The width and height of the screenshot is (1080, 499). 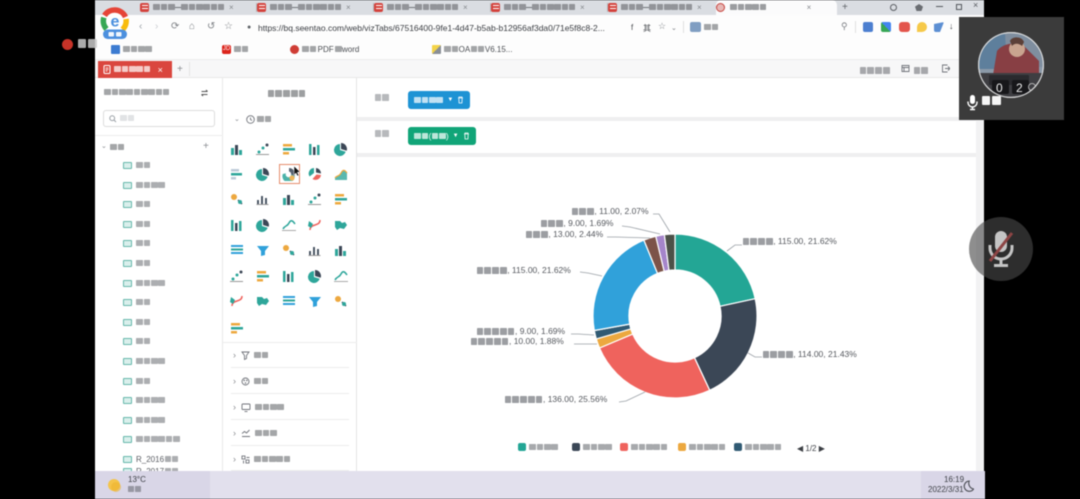 What do you see at coordinates (999, 88) in the screenshot?
I see `svg-text: 0` at bounding box center [999, 88].